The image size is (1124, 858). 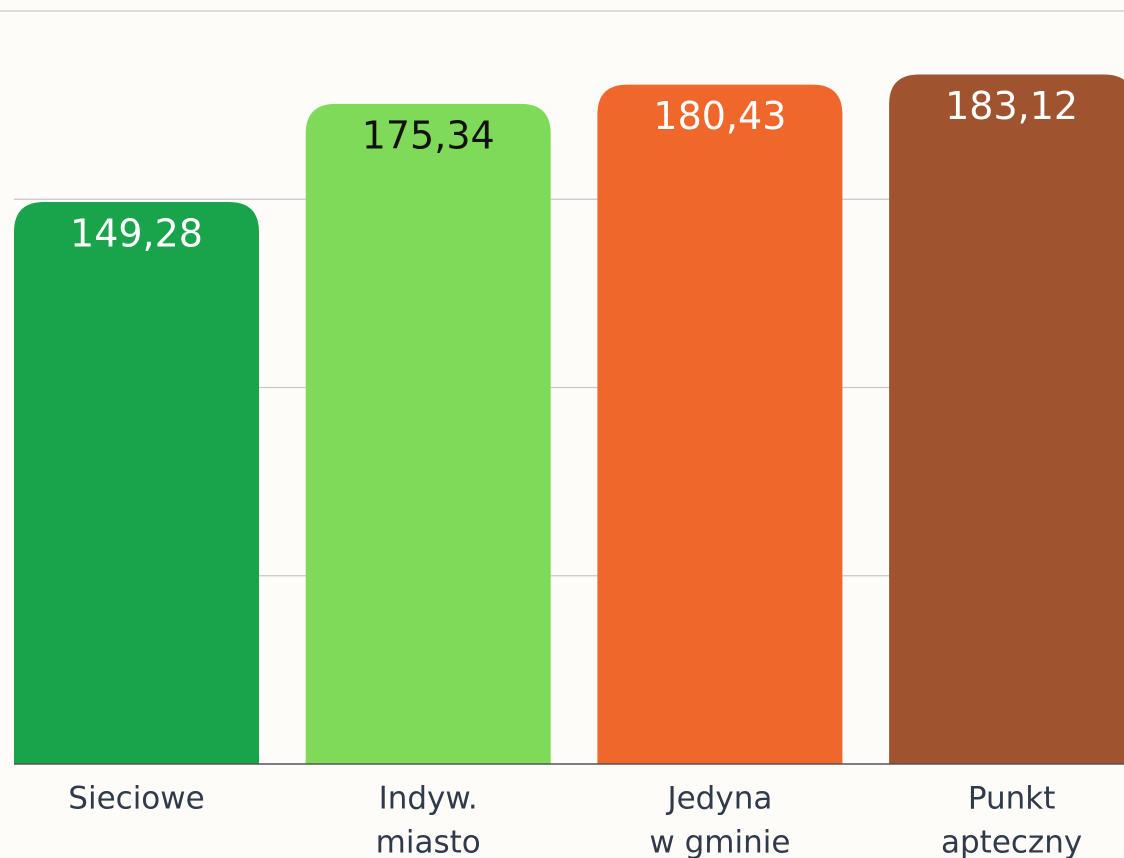 I want to click on x-tick-label: Sieciowe, so click(x=136, y=799).